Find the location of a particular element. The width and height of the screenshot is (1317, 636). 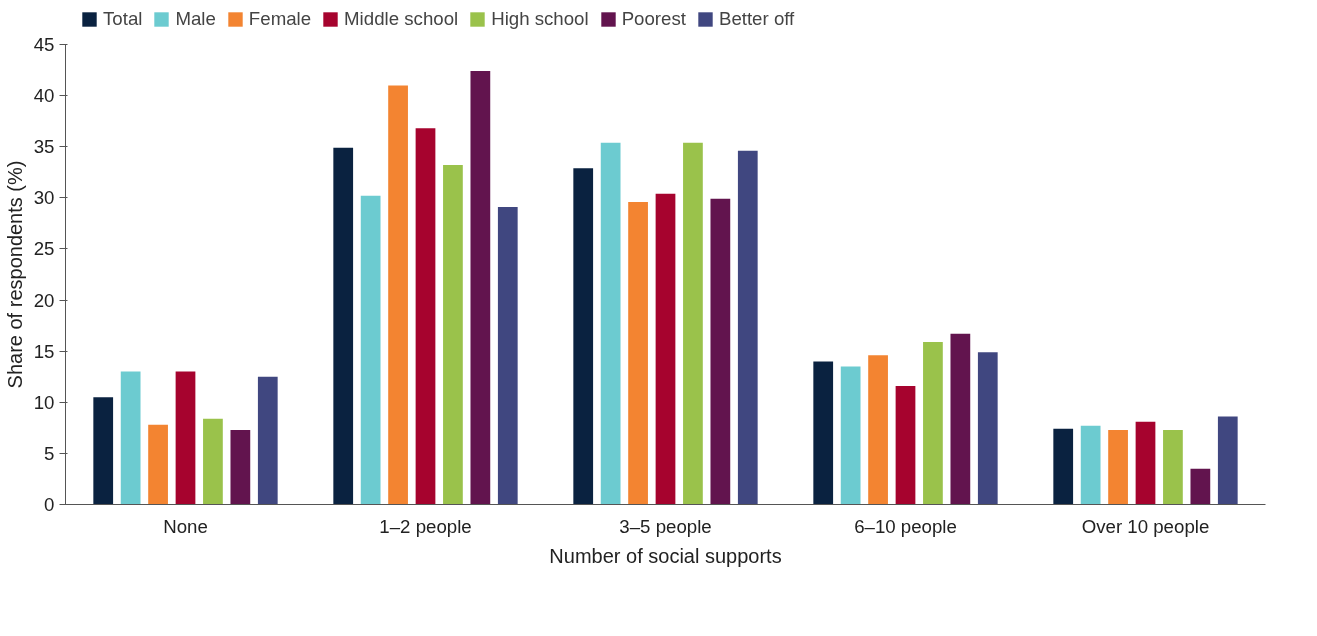

y-tick-label: 35 is located at coordinates (44, 147).